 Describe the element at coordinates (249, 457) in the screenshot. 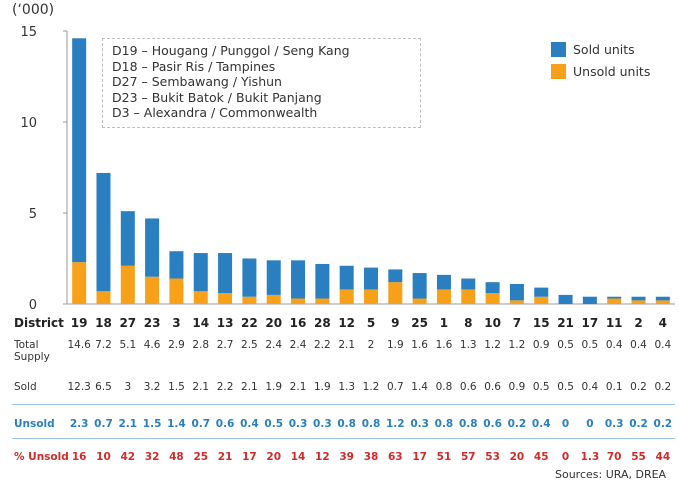

I see `cell-pct-unsold: 17` at that location.